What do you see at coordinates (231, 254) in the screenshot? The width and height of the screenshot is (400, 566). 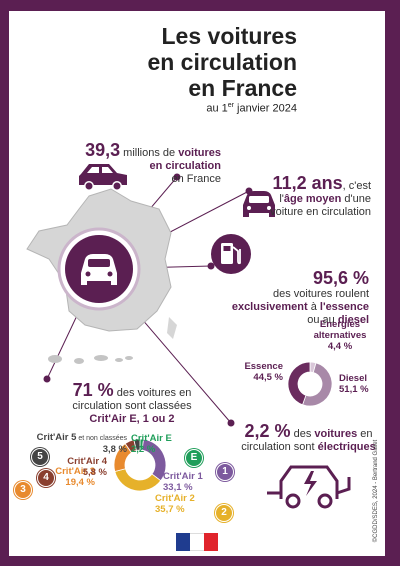 I see `fuel-pump-icon` at bounding box center [231, 254].